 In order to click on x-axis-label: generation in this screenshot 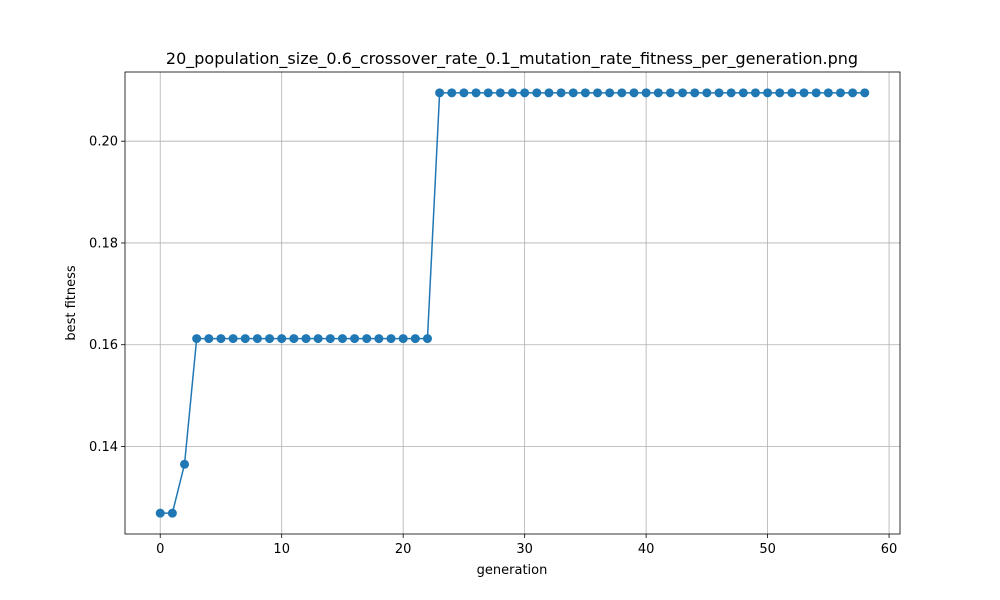, I will do `click(512, 570)`.